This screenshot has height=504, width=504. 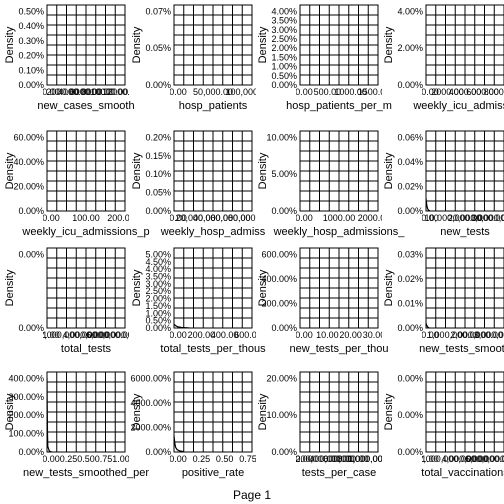 What do you see at coordinates (85, 106) in the screenshot?
I see `x-axis-title: new_cases_smooth` at bounding box center [85, 106].